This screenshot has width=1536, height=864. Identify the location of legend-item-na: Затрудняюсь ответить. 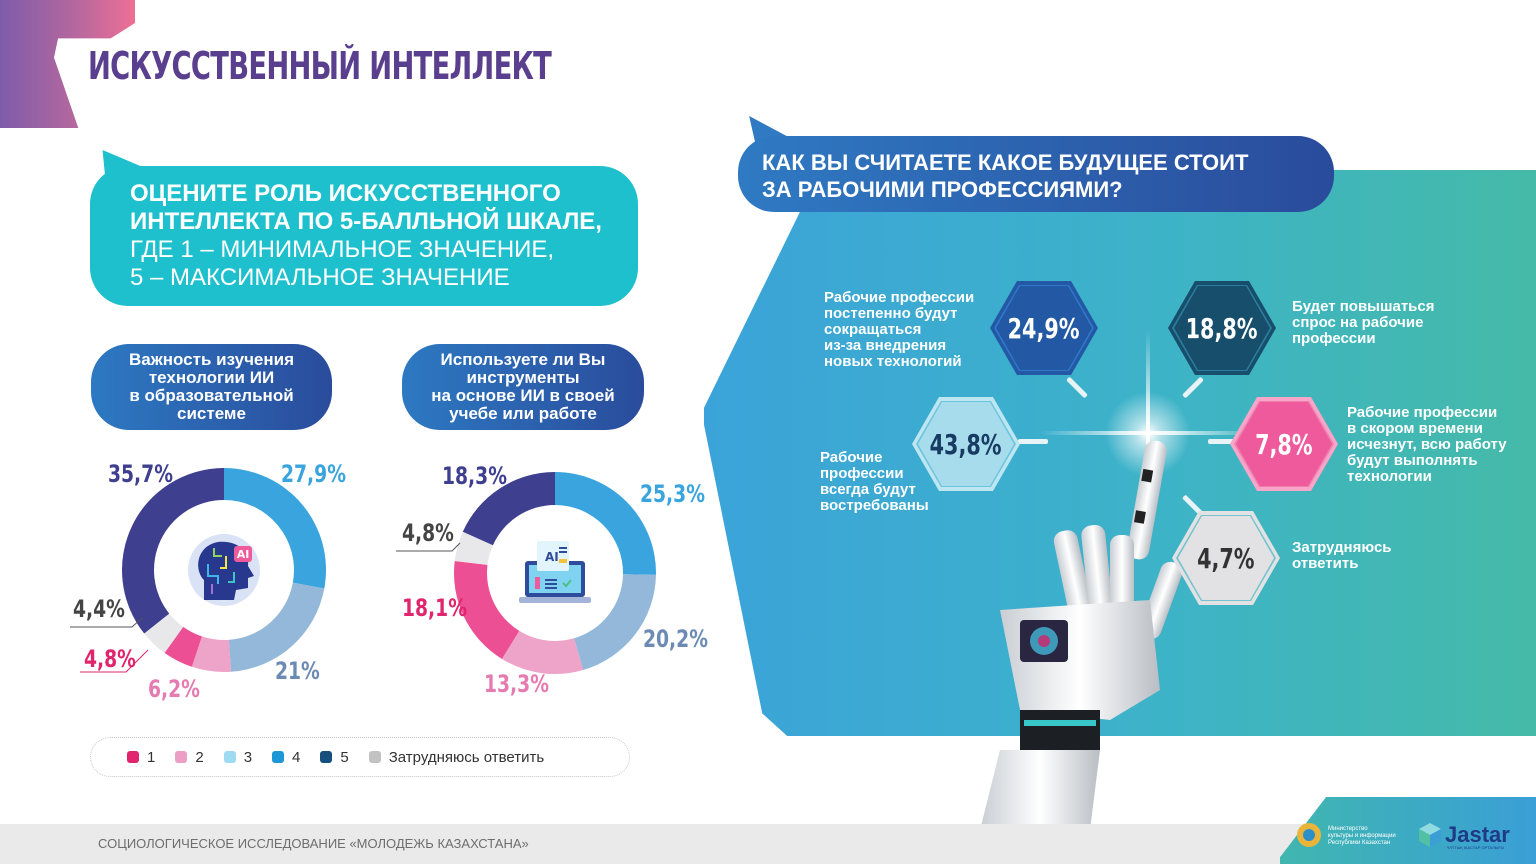
(456, 757).